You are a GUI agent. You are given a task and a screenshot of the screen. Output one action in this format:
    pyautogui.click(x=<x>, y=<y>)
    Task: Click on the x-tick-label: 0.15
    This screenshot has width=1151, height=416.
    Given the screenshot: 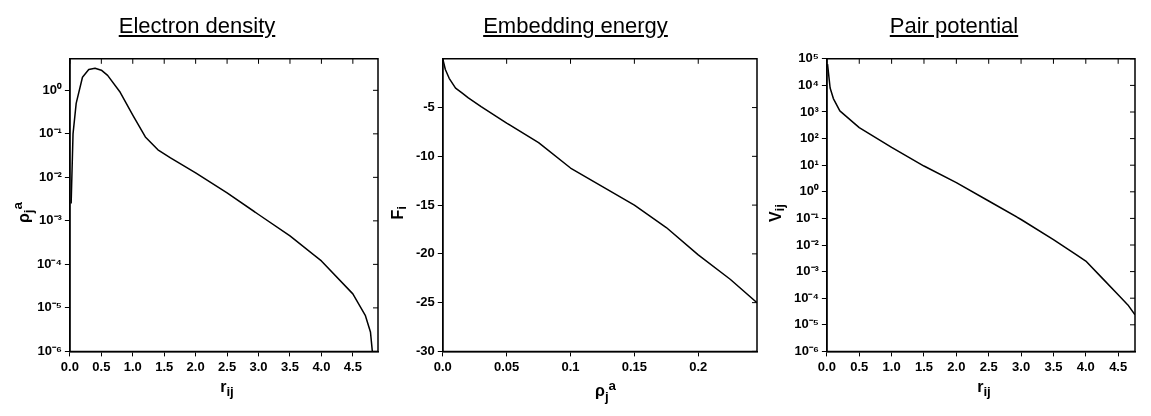 What is the action you would take?
    pyautogui.click(x=634, y=366)
    